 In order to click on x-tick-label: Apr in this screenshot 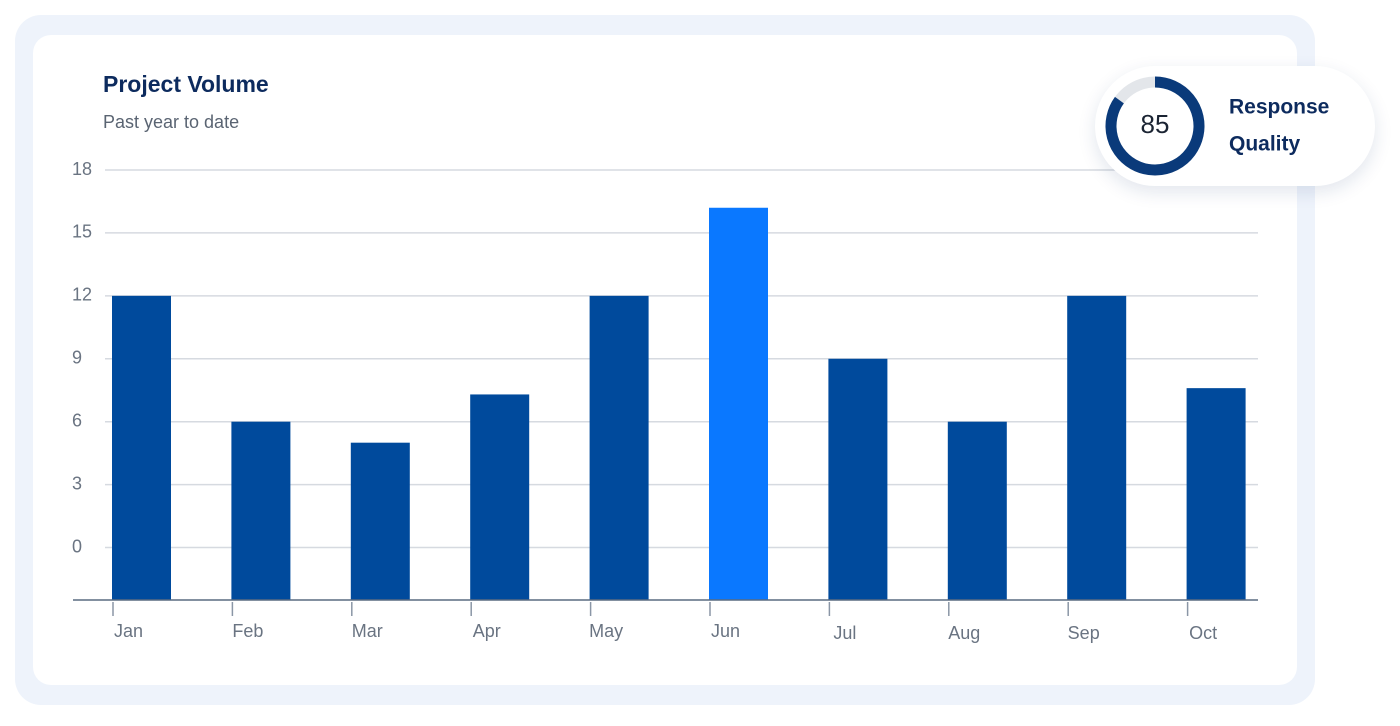, I will do `click(487, 631)`.